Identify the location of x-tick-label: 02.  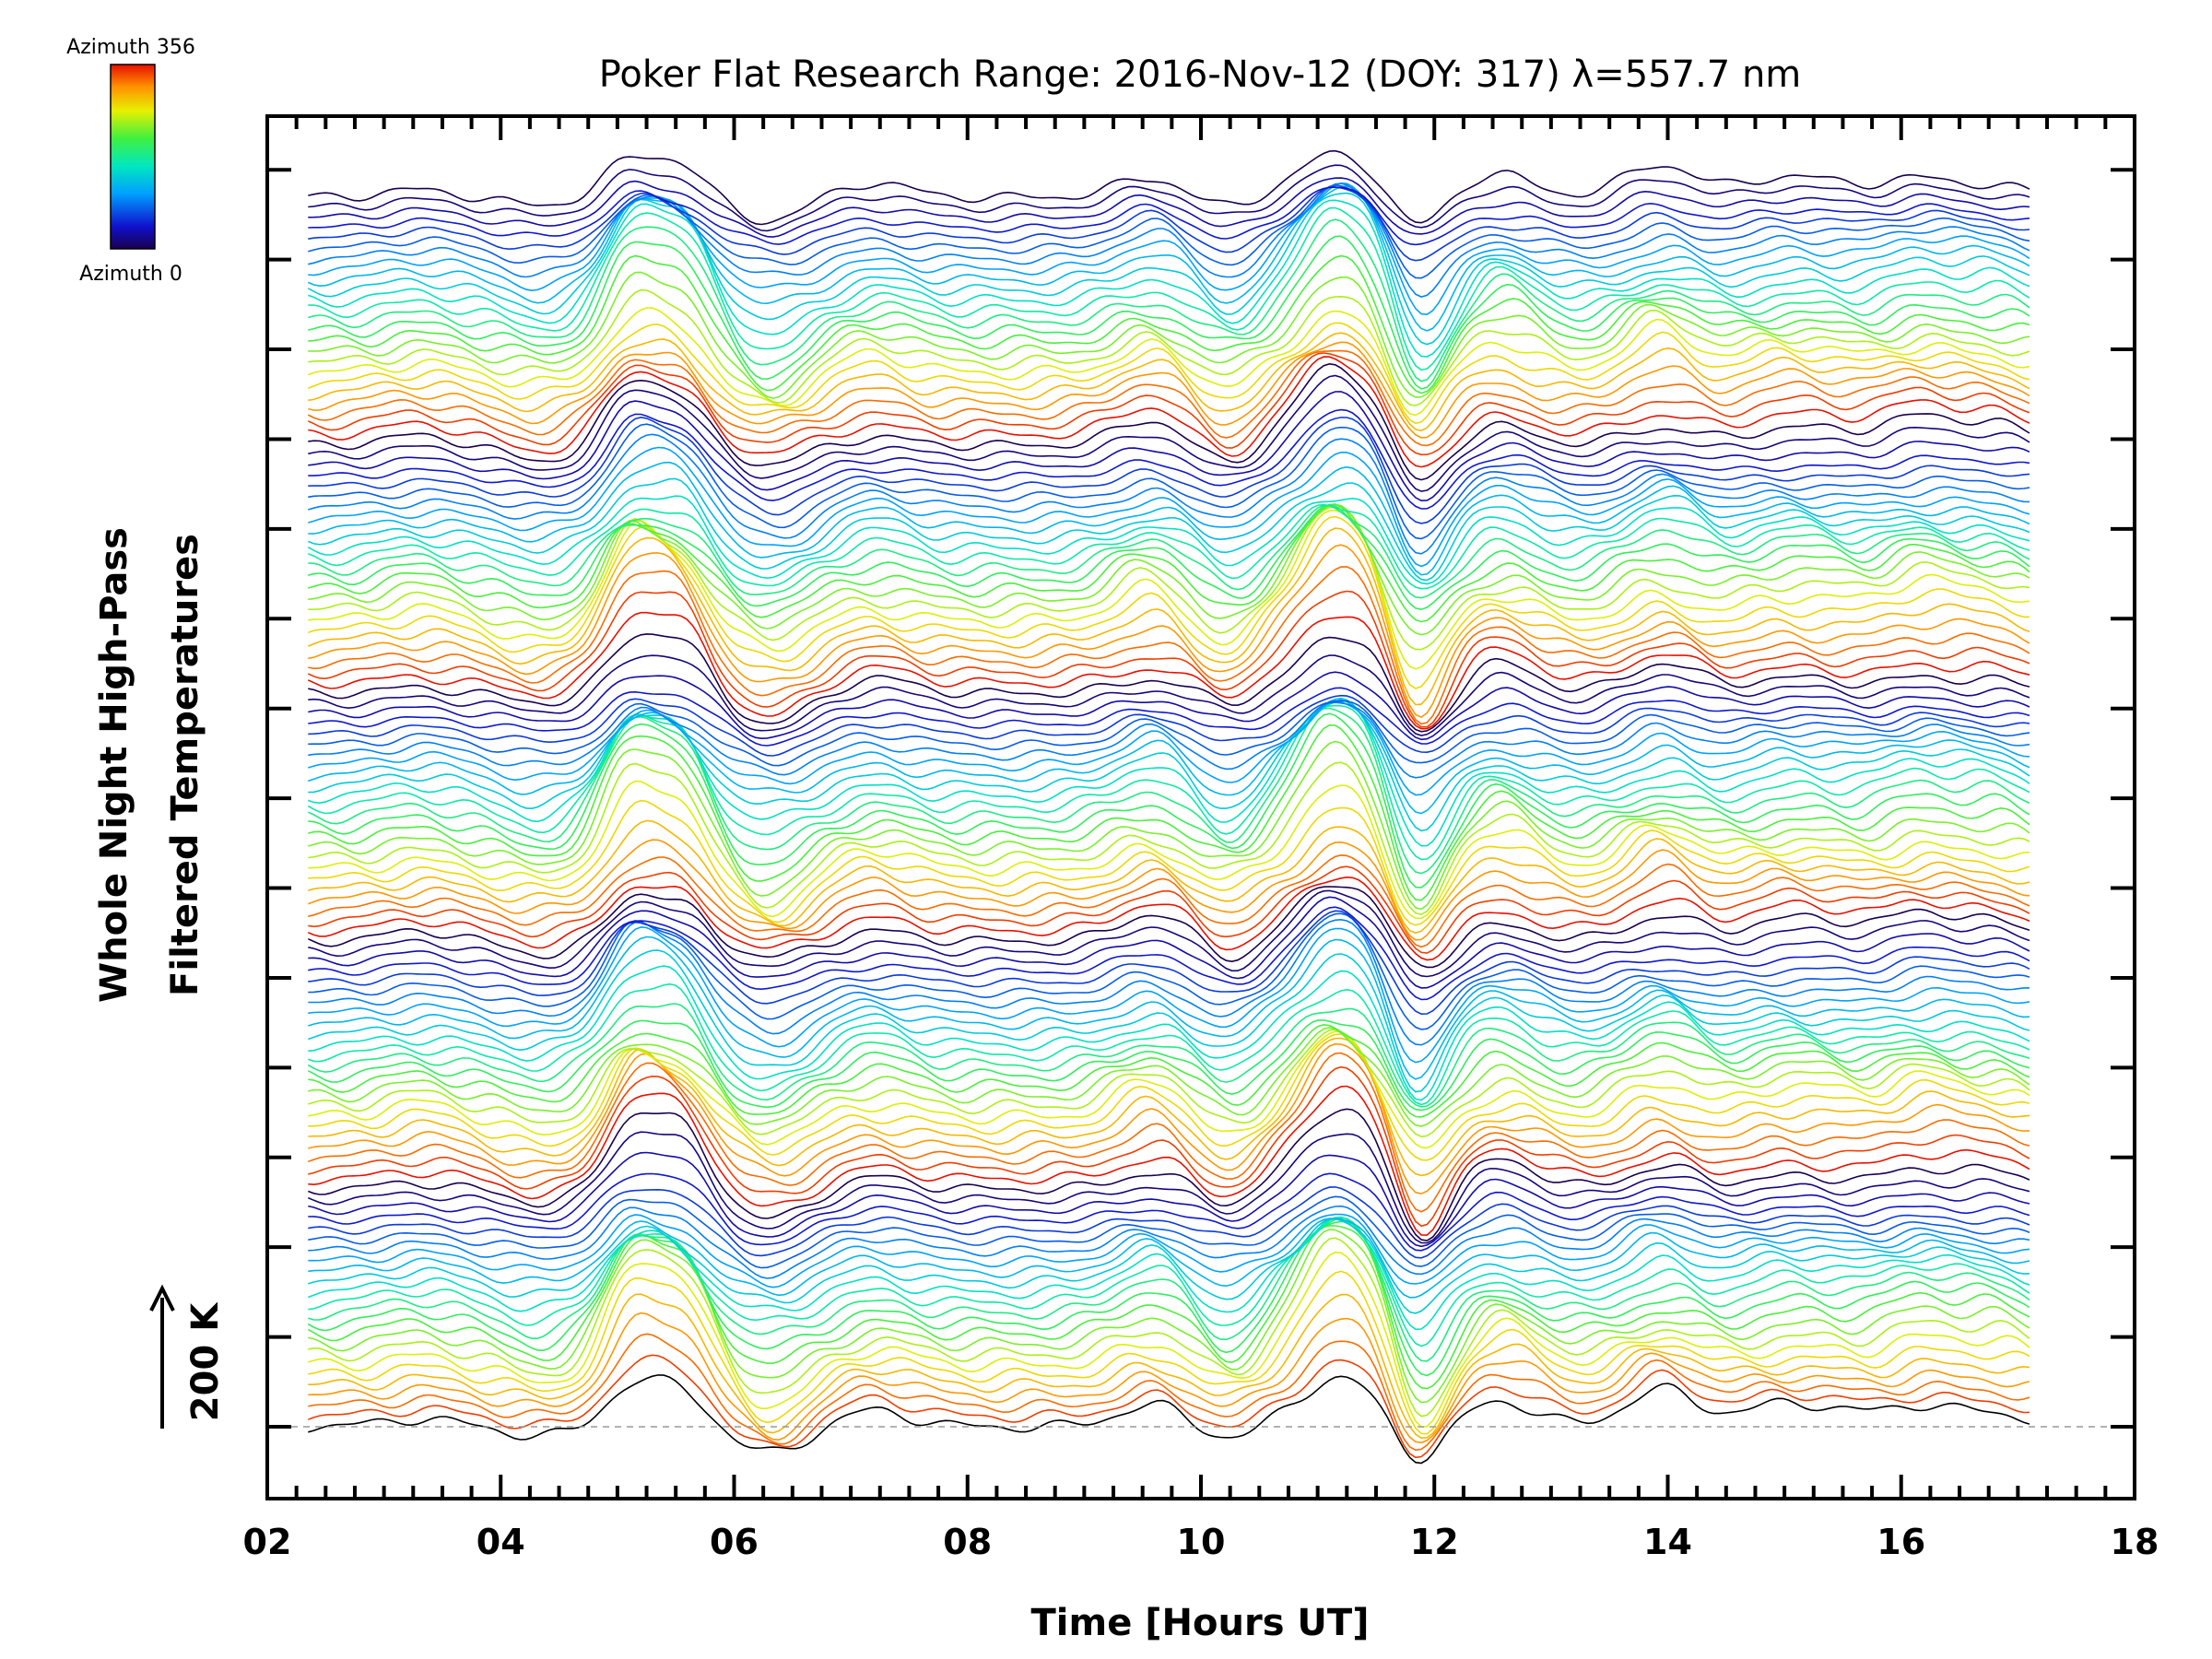
(267, 1542).